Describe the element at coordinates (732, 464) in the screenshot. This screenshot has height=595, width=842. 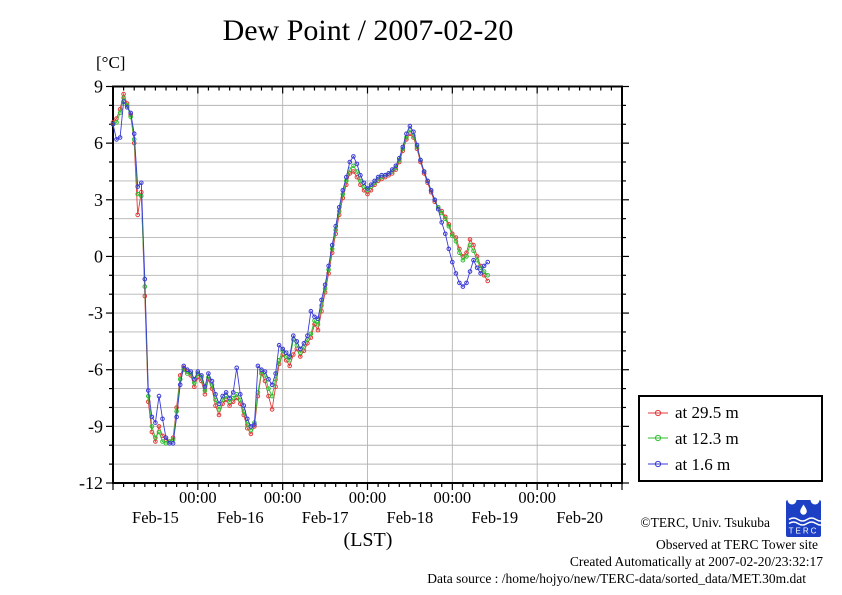
I see `legend-row-1-6m: at 1.6 m` at that location.